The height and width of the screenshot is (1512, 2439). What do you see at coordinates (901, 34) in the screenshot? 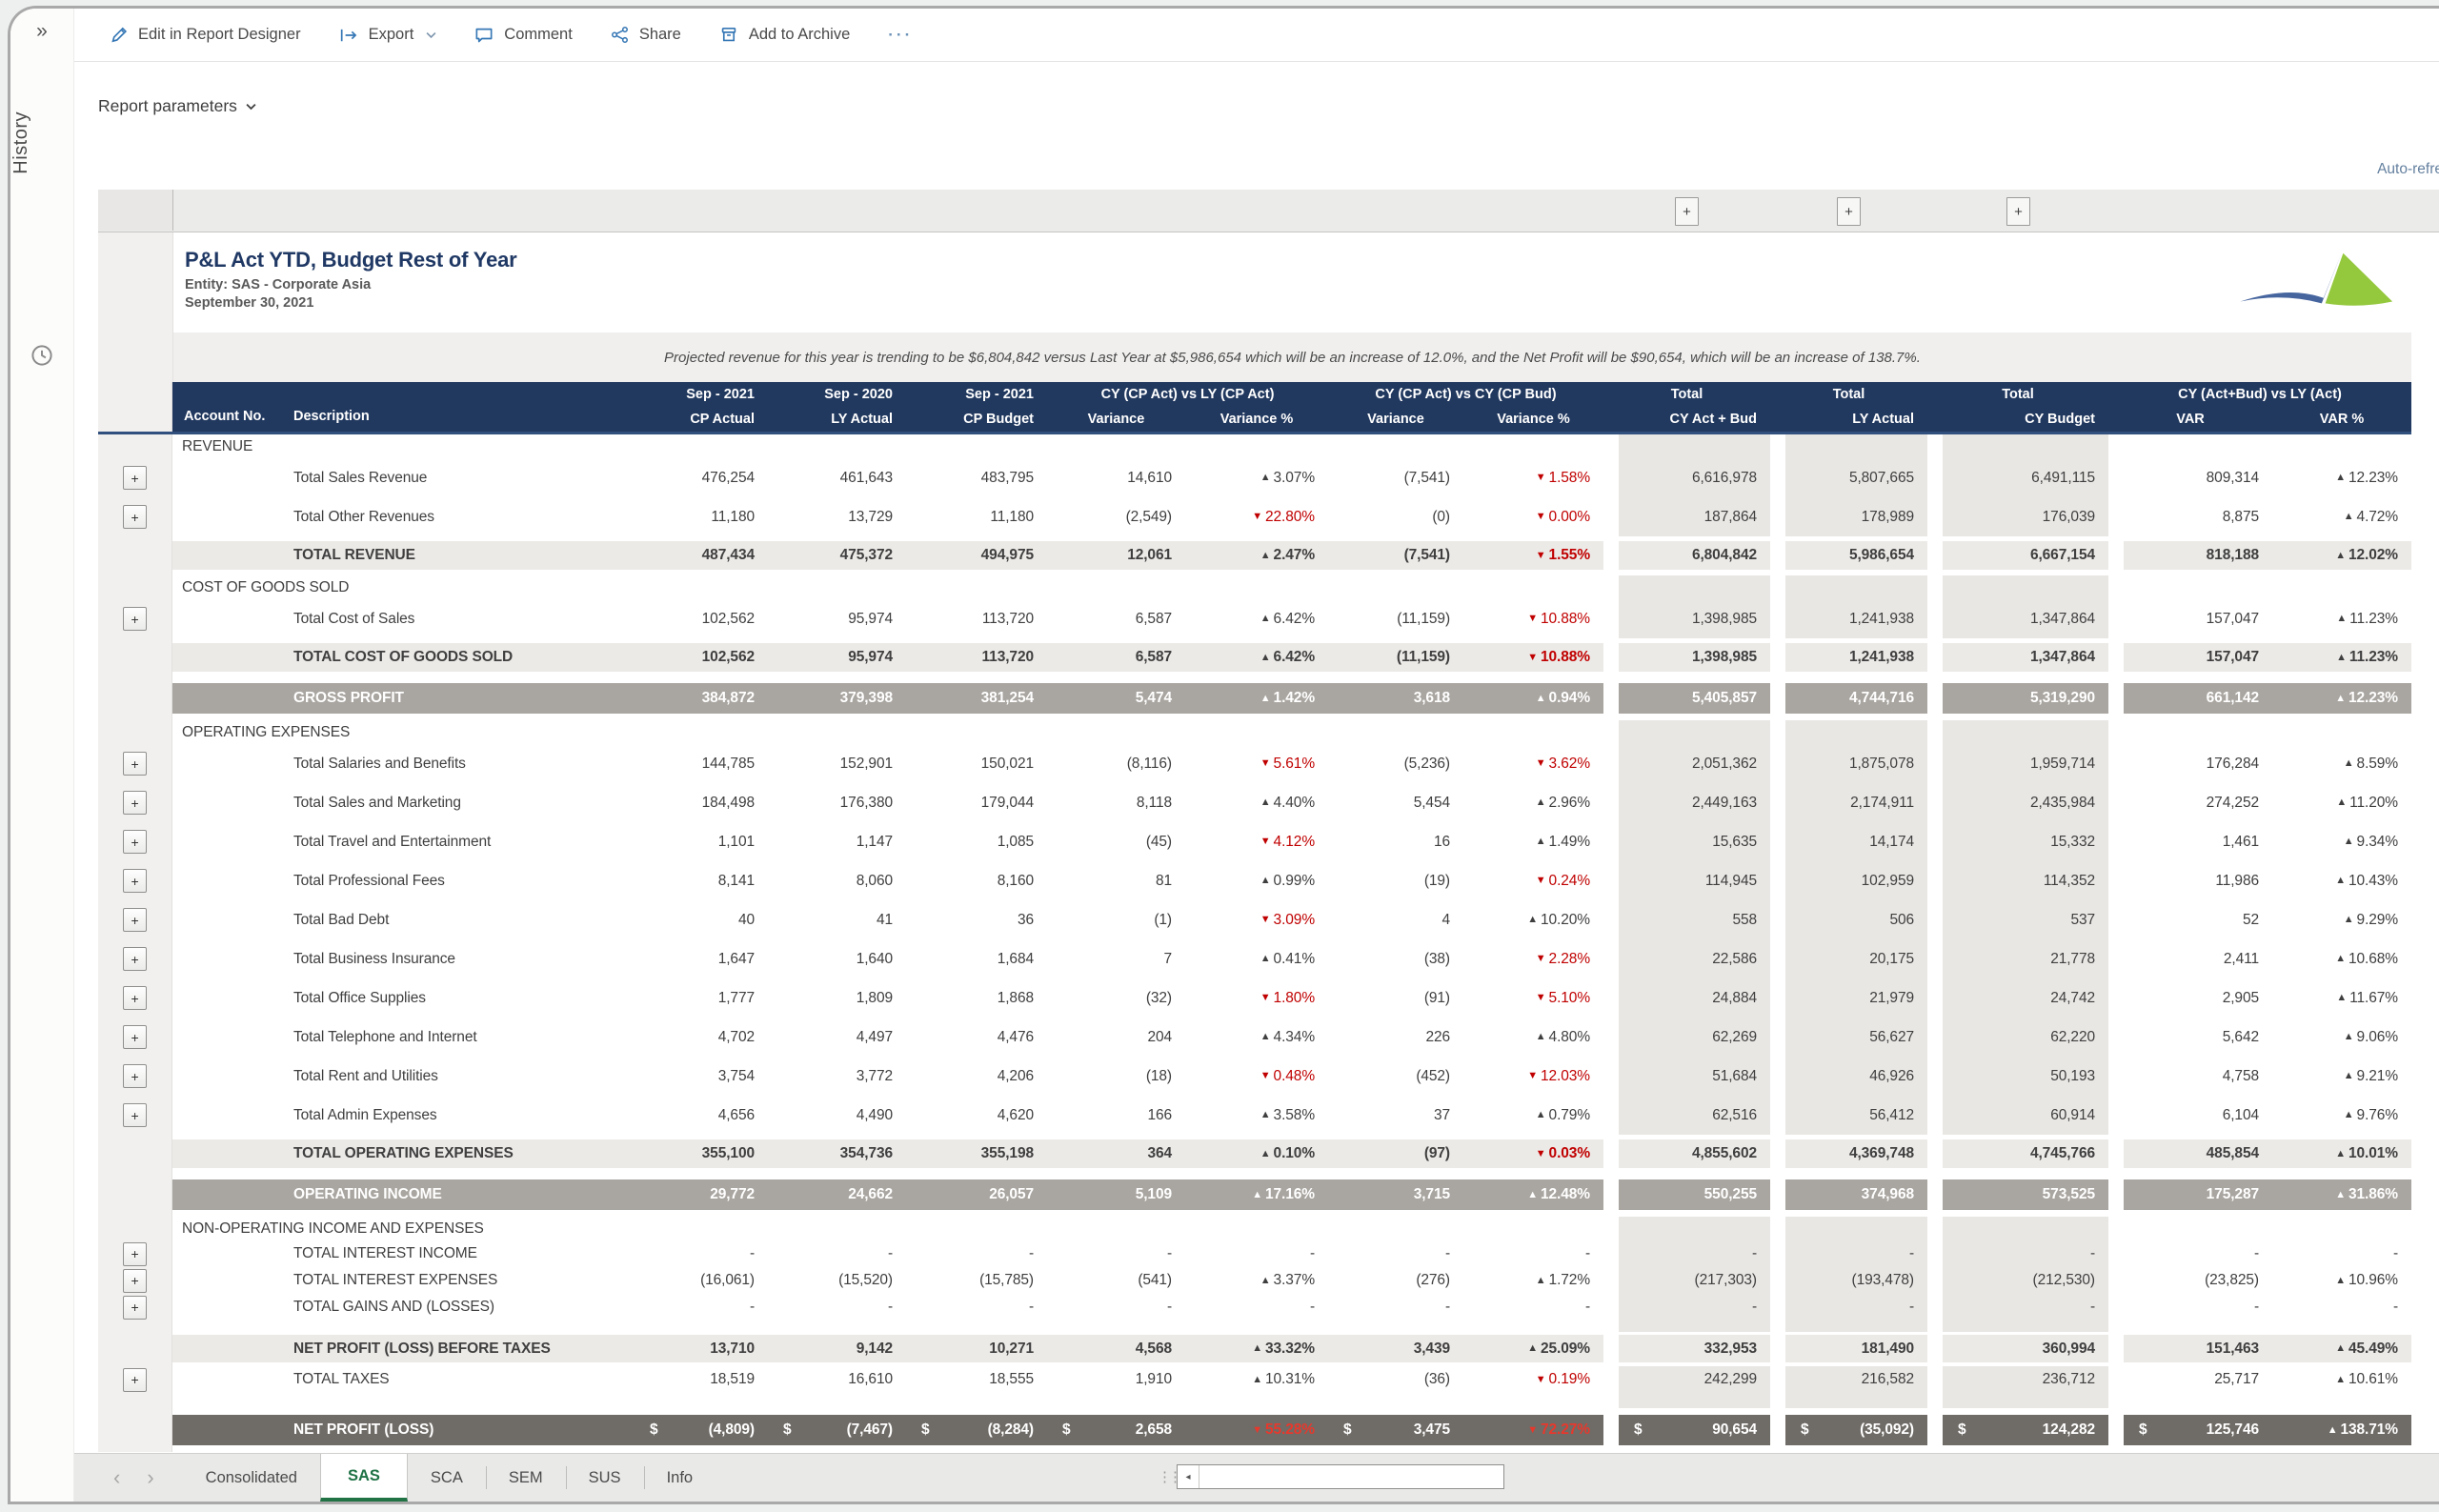
I see `more-actions-button: ···` at bounding box center [901, 34].